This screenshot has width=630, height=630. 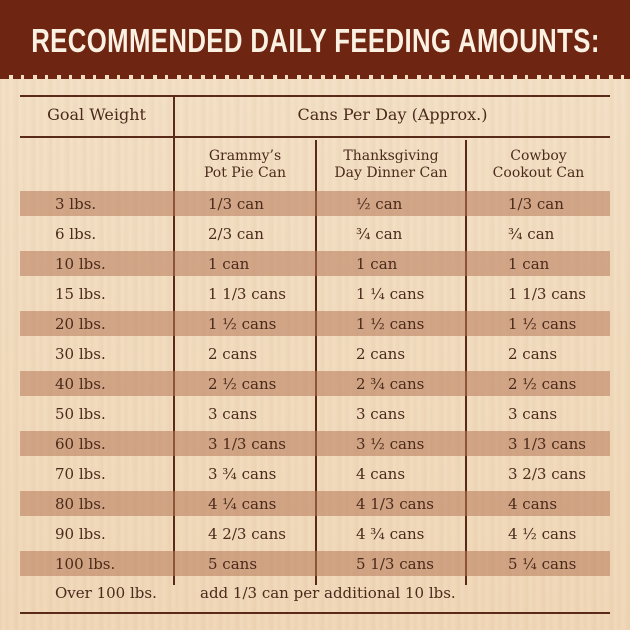 I want to click on column-header-grammys-line1: Grammy’s, so click(x=245, y=156).